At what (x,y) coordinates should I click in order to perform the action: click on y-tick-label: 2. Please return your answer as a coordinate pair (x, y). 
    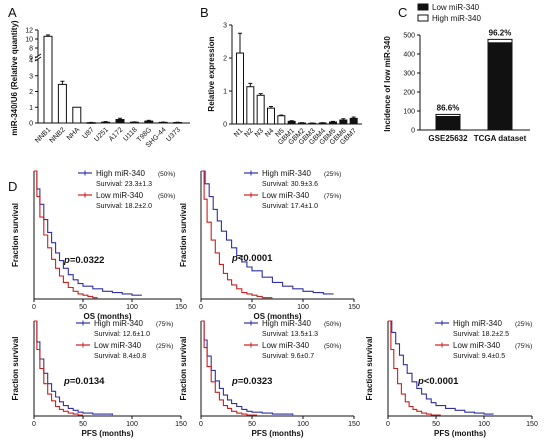
    Looking at the image, I should click on (31, 92).